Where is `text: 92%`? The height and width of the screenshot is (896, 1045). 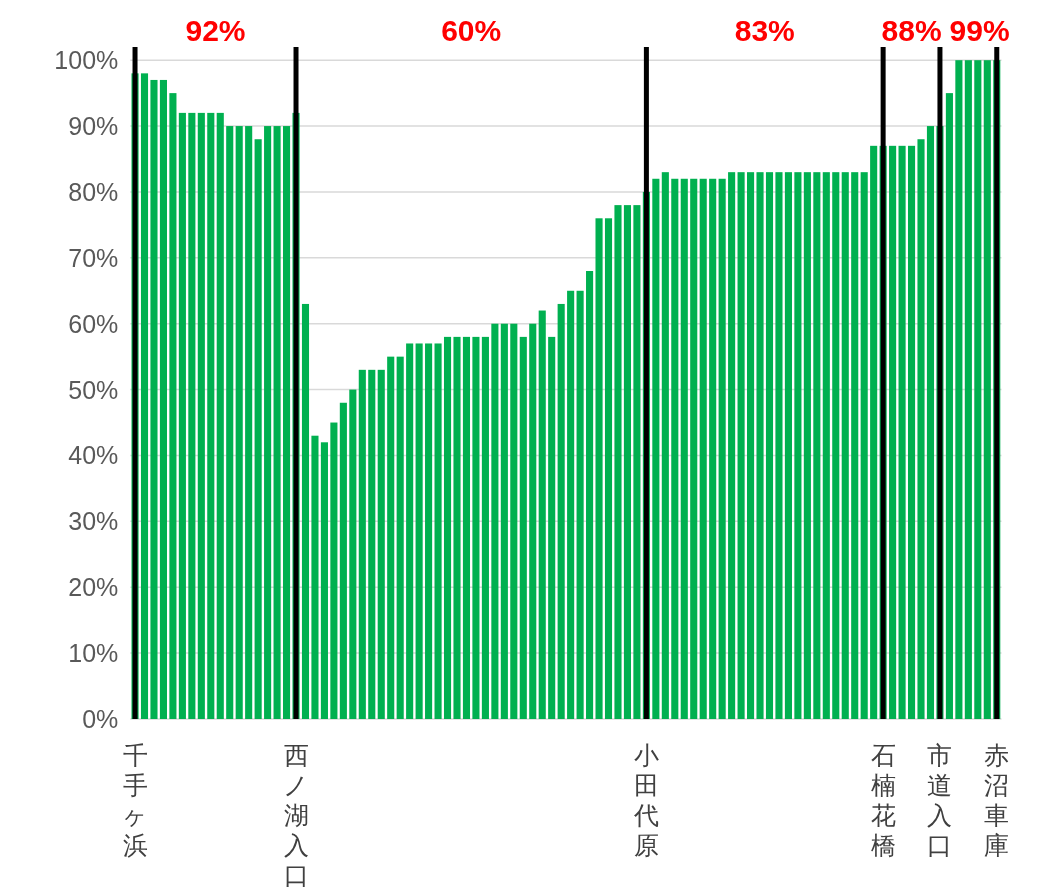 text: 92% is located at coordinates (215, 30).